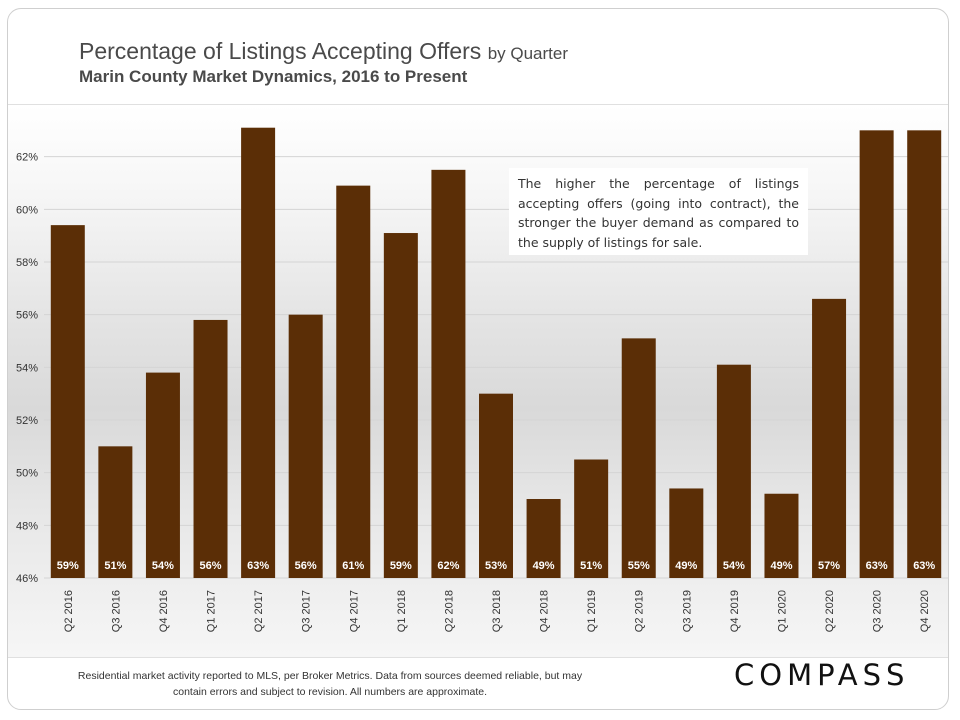  I want to click on x-tick-label: Q4 2018, so click(545, 611).